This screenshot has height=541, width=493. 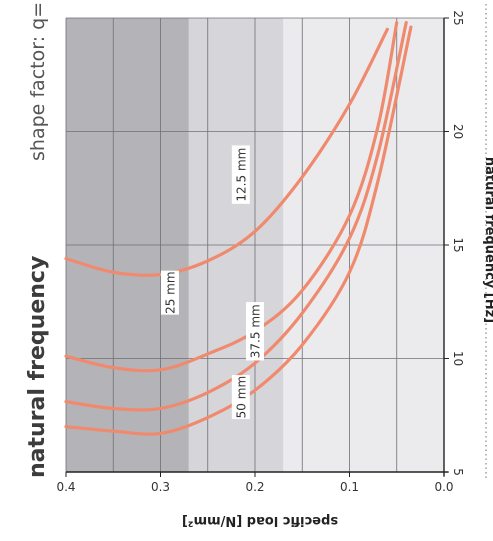 I want to click on series-label-text: 50 mm, so click(x=241, y=397).